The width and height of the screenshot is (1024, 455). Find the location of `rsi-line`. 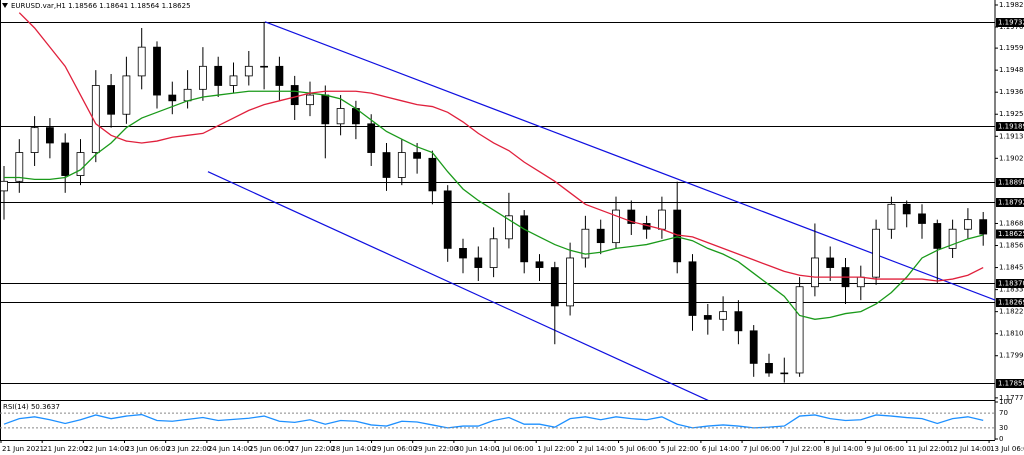

rsi-line is located at coordinates (493, 421).